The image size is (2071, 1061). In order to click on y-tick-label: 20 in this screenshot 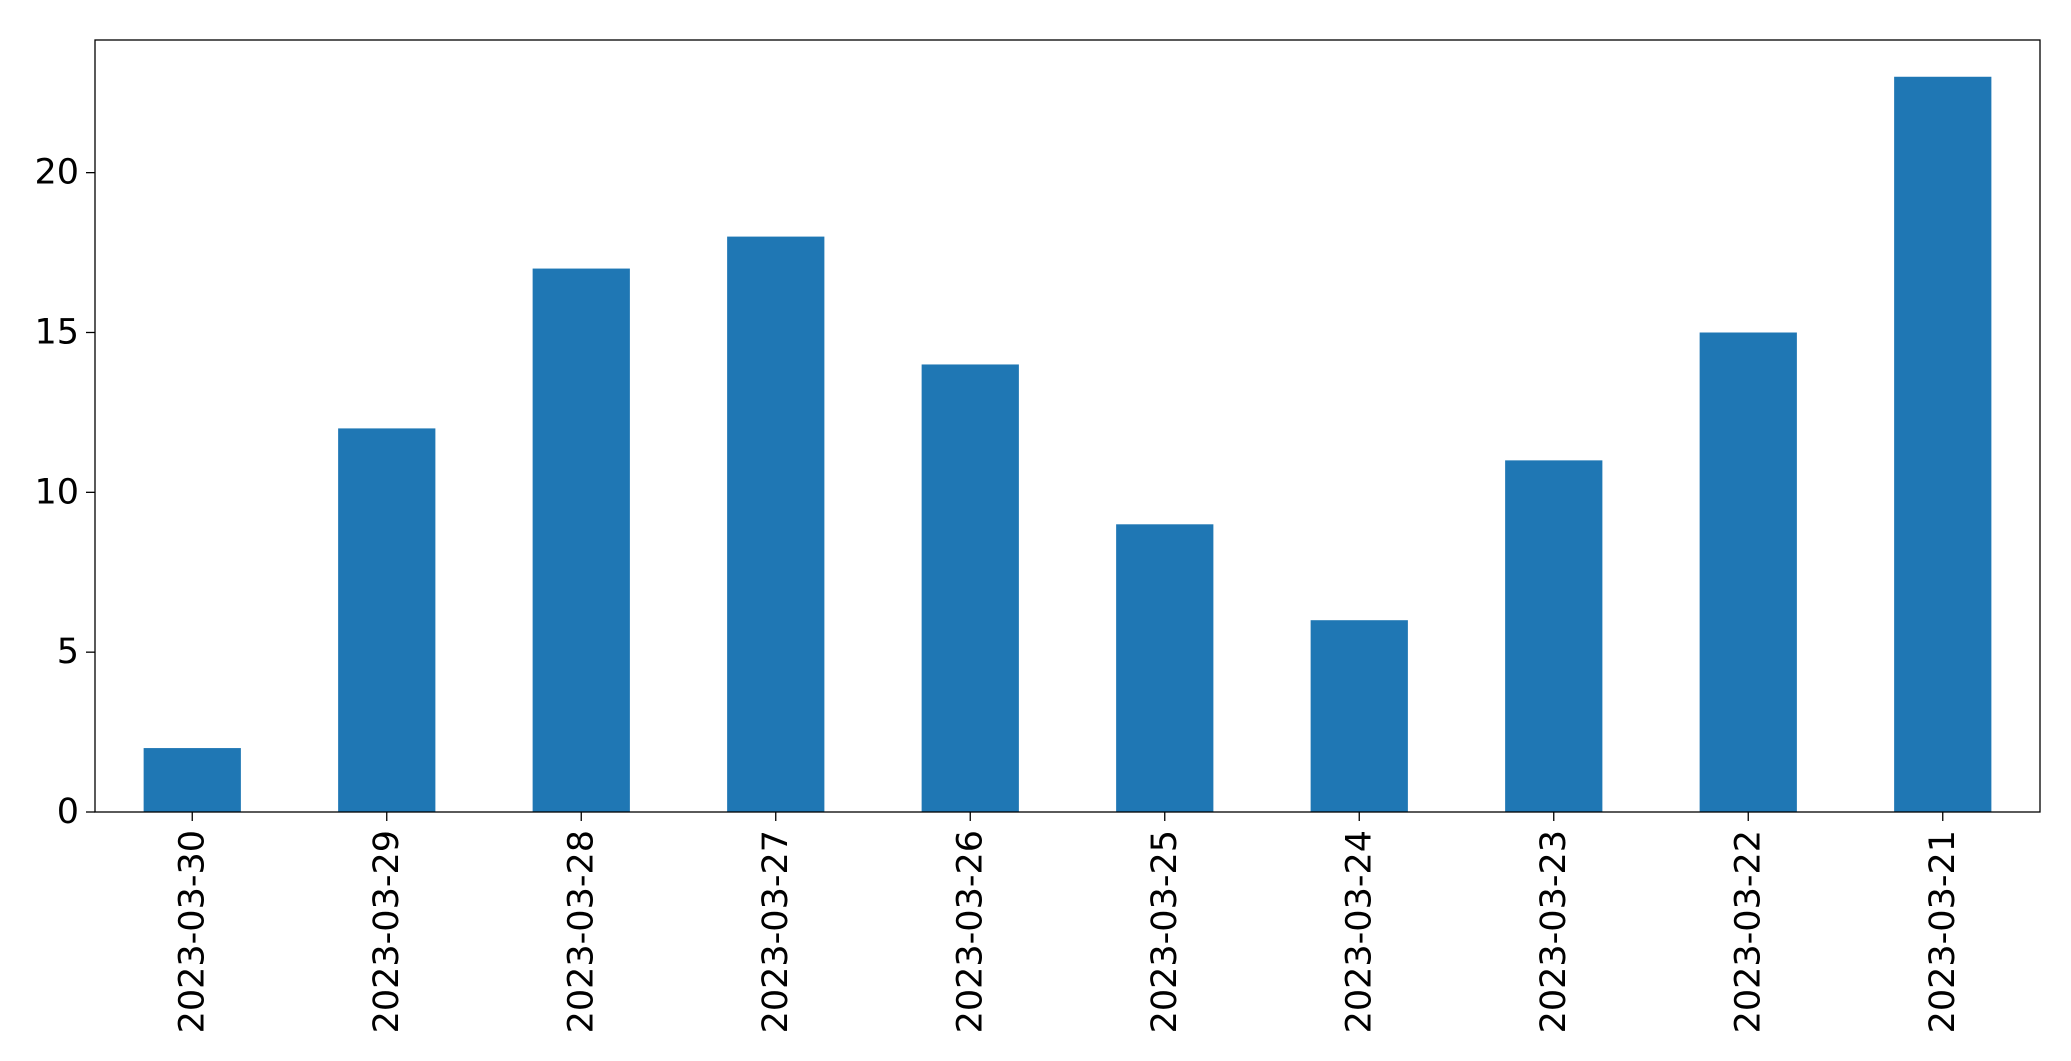, I will do `click(56, 173)`.